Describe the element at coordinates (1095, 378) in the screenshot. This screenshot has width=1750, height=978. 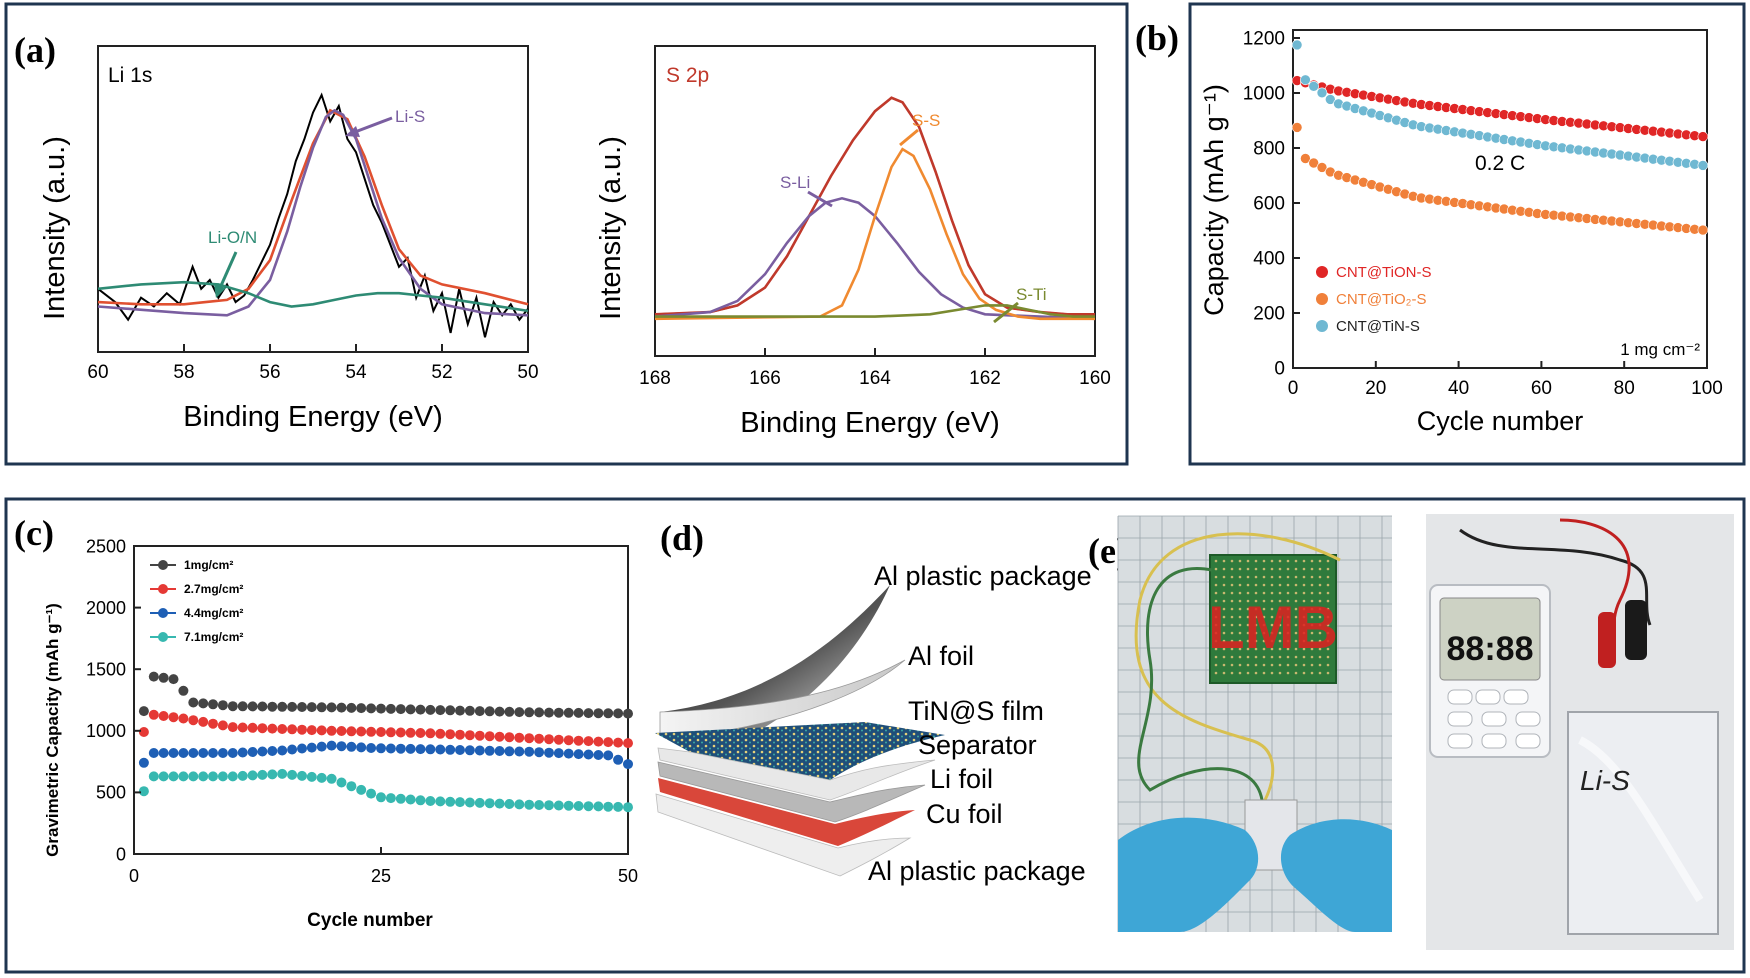
I see `x-tick-label: 160` at that location.